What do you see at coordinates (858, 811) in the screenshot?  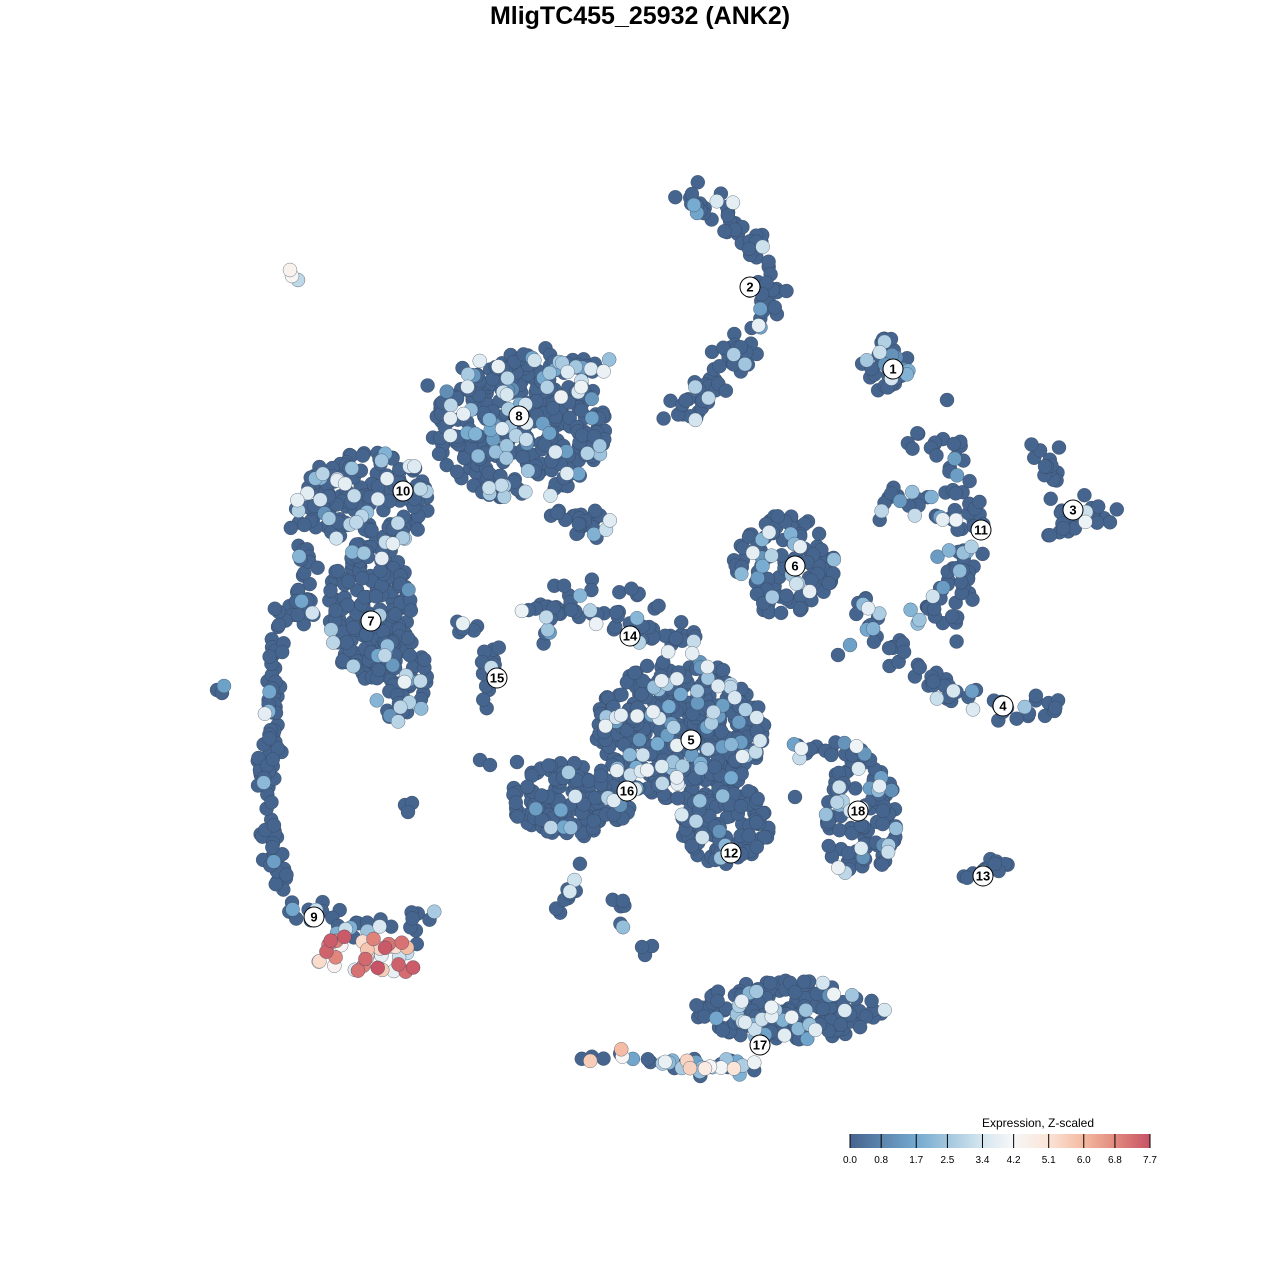 I see `cluster-label-18: 18` at bounding box center [858, 811].